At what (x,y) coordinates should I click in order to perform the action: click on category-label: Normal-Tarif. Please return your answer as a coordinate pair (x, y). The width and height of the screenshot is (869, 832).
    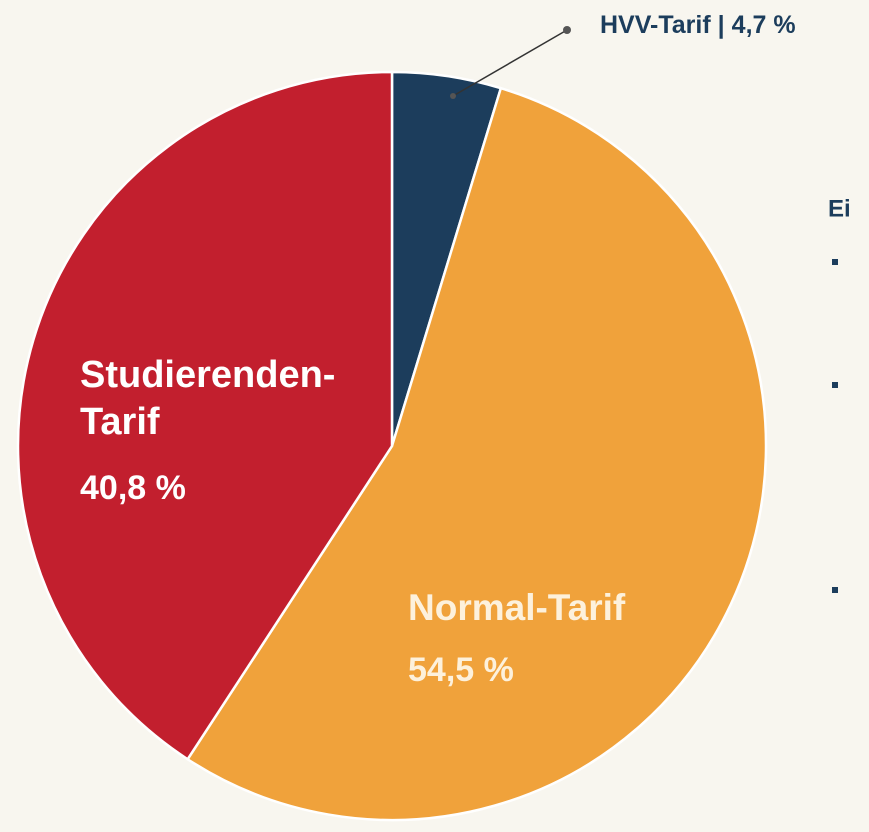
    Looking at the image, I should click on (517, 607).